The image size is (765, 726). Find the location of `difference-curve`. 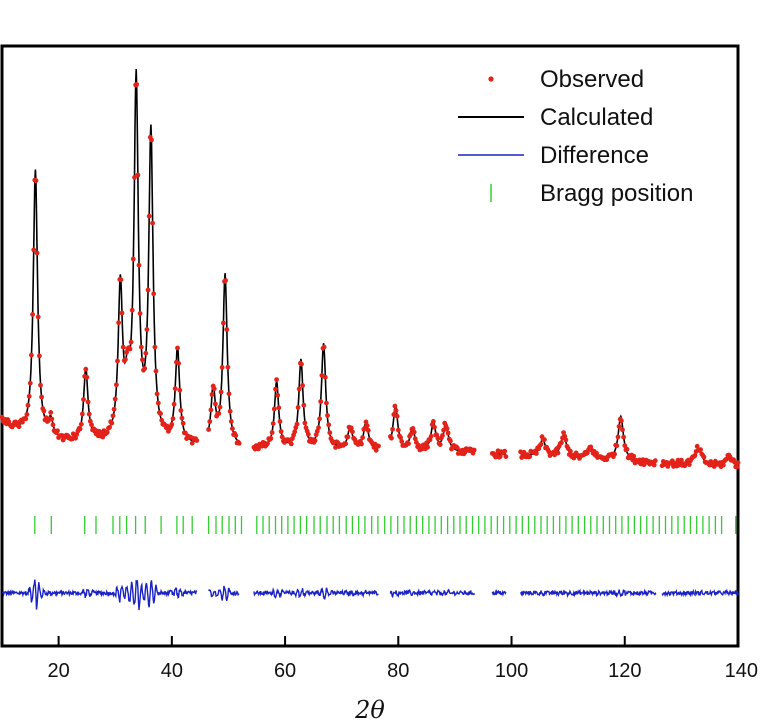

difference-curve is located at coordinates (370, 595).